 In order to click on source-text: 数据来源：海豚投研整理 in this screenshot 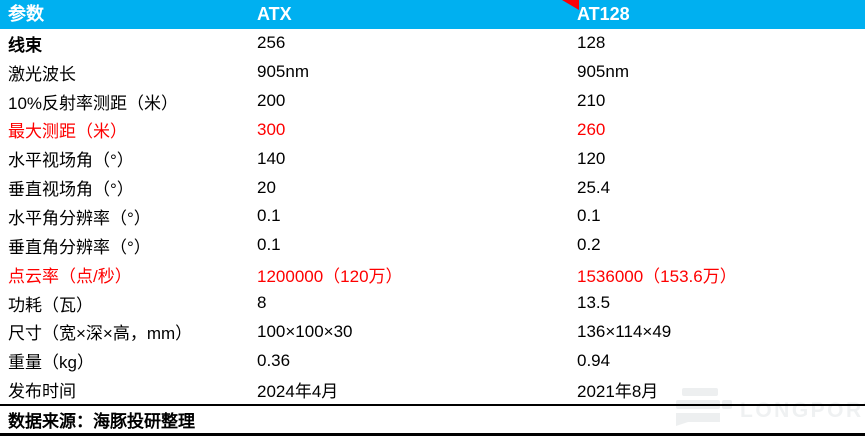, I will do `click(101, 421)`.